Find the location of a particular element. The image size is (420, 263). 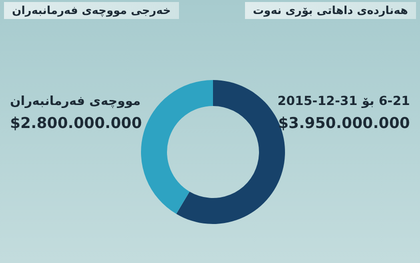

slice-label: مووچەی فەرمانبەران is located at coordinates (75, 100).